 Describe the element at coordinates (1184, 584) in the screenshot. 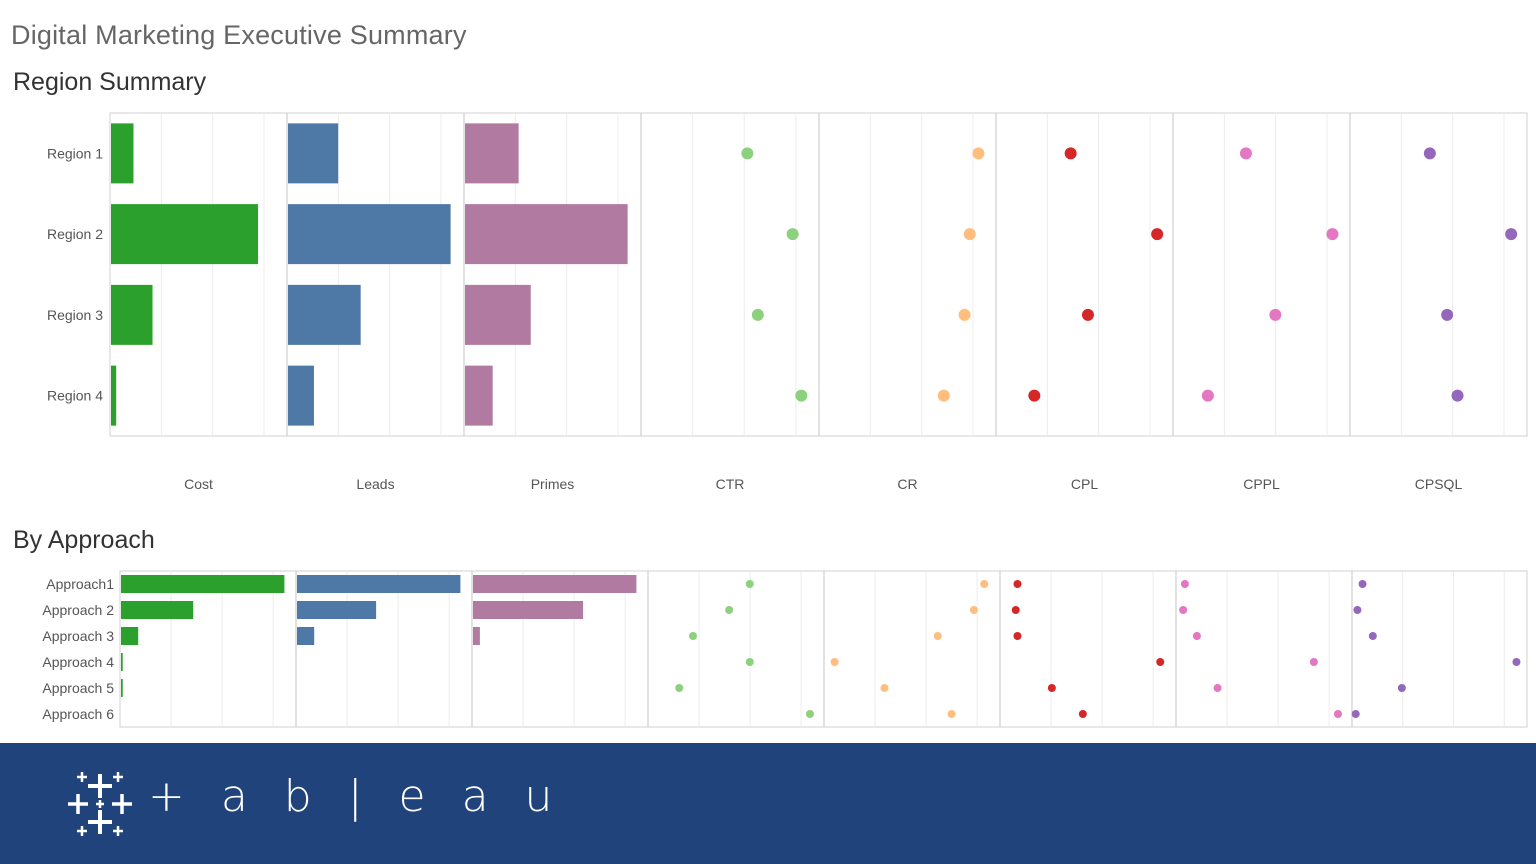

I see `dot-cppl-approach1` at that location.